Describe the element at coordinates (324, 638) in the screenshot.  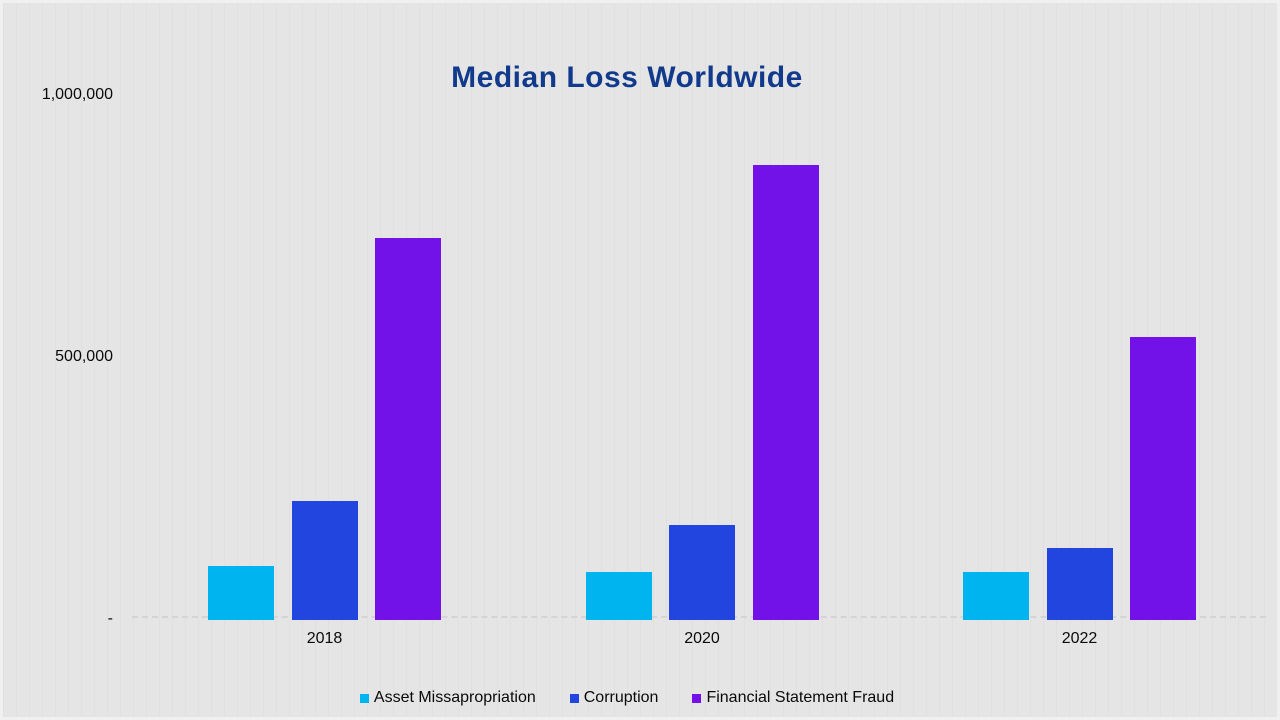
I see `x-axis-category-label: 2018` at that location.